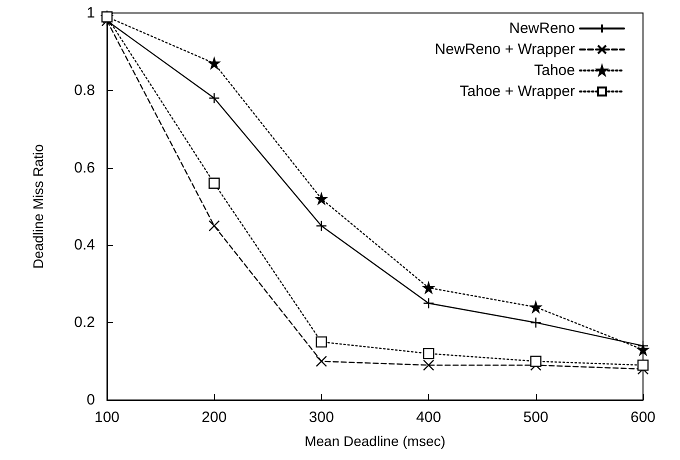  I want to click on x-tick-label: 200, so click(214, 417).